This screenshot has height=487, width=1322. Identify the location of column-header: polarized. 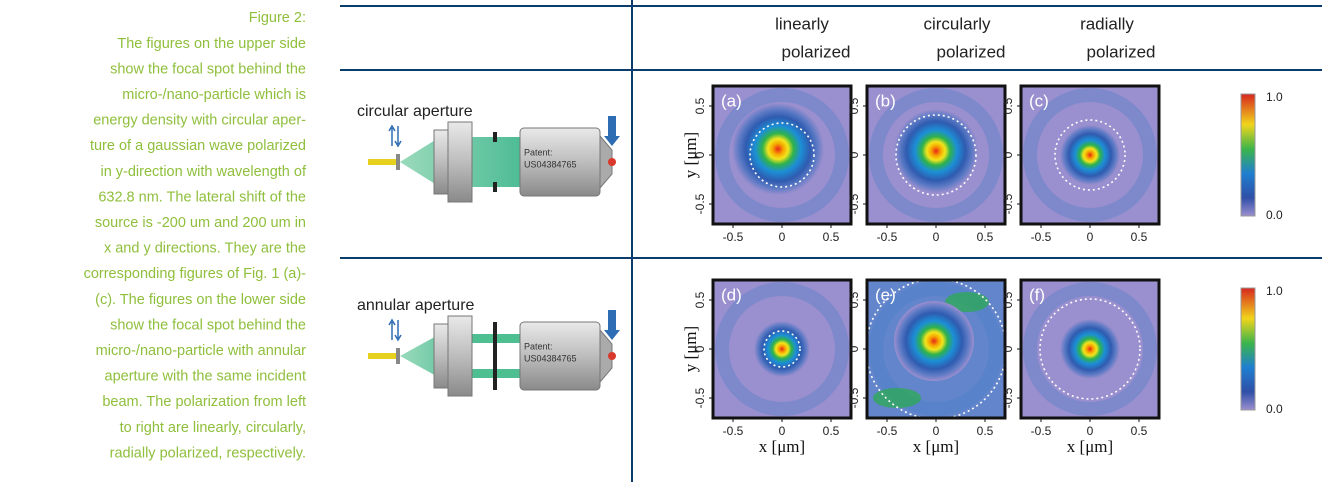
(971, 51).